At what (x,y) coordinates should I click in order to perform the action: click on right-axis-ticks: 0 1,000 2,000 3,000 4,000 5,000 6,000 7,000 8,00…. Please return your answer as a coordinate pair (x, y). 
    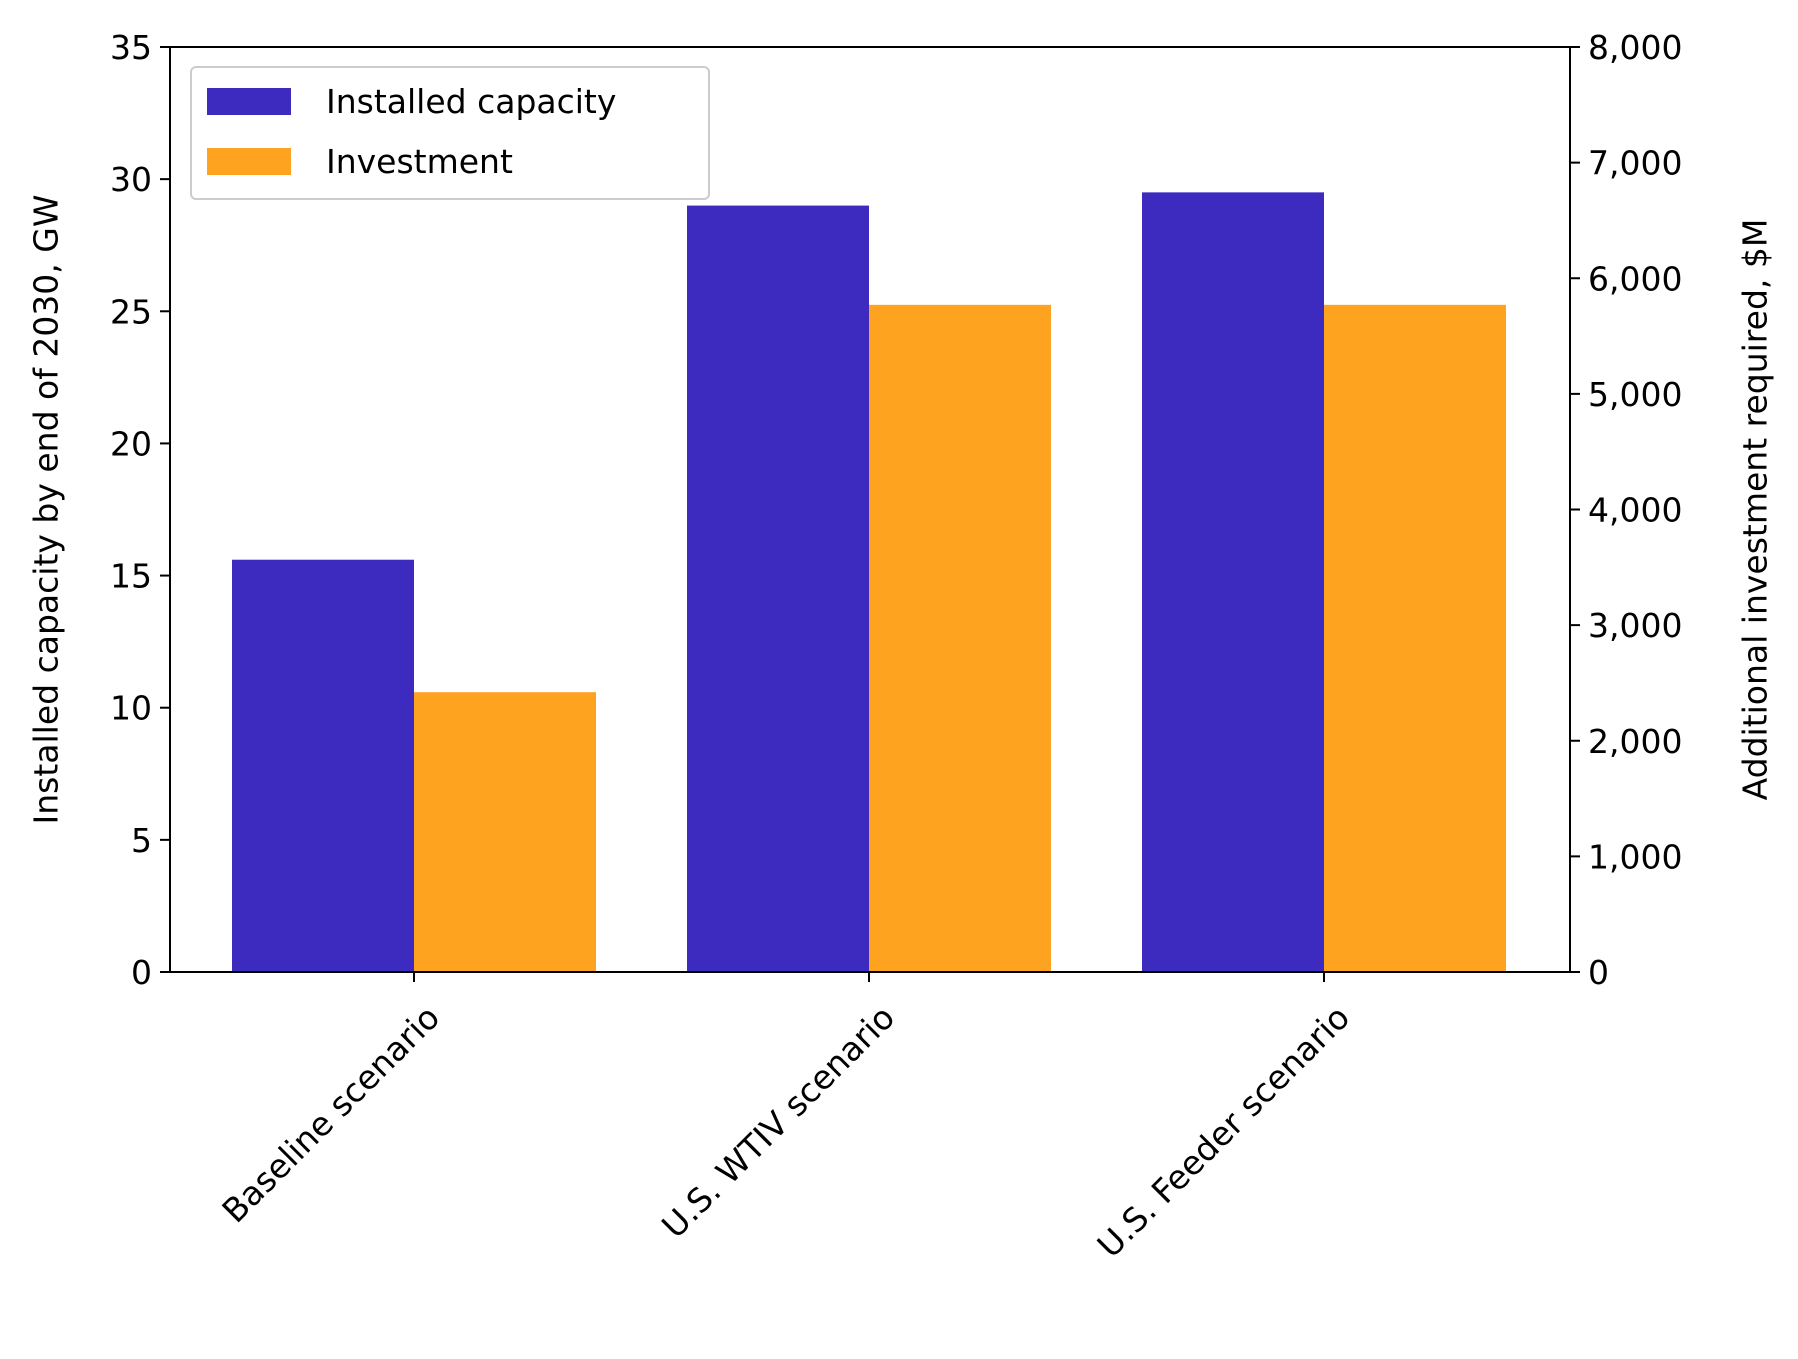
    Looking at the image, I should click on (1626, 510).